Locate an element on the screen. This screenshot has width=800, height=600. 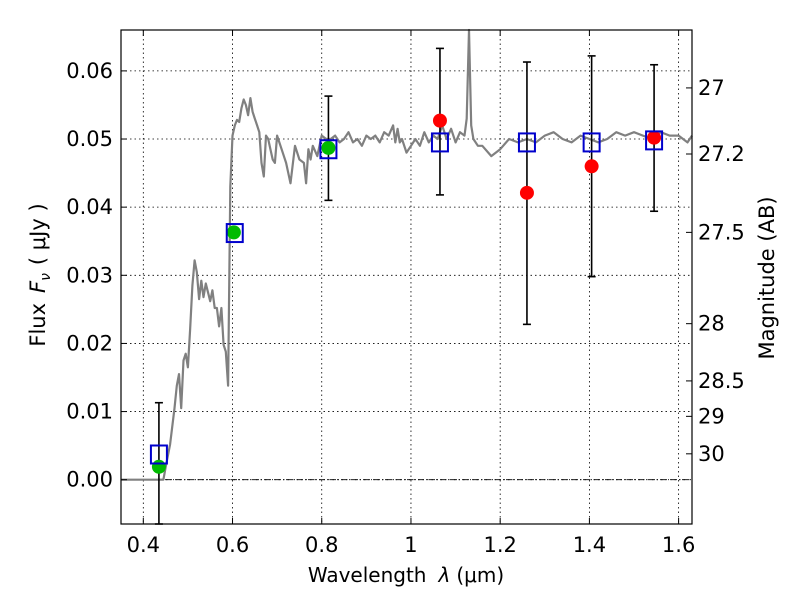
y2-tick-label: 28.5 is located at coordinates (721, 381).